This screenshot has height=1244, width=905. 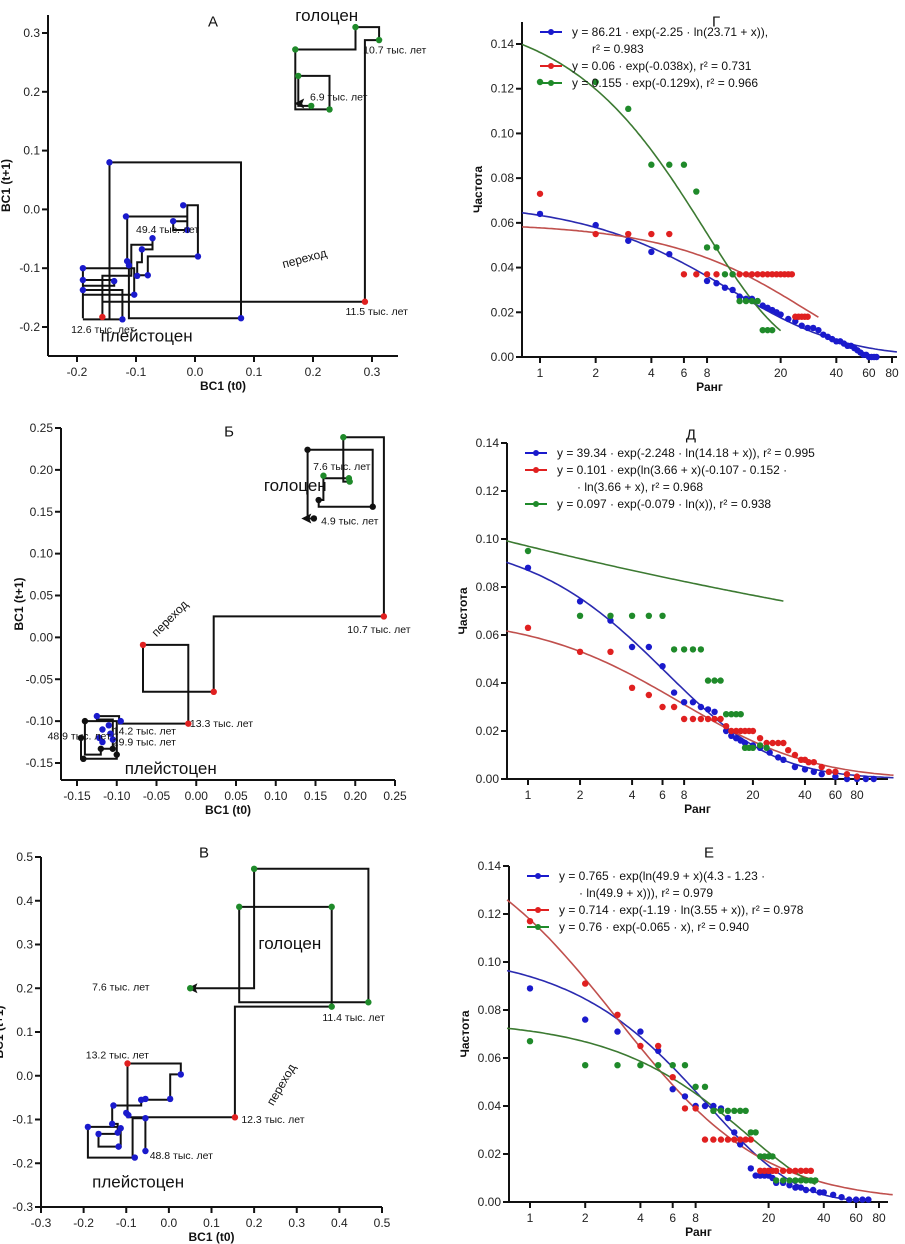 I want to click on fit-curve-blue, so click(x=700, y=670).